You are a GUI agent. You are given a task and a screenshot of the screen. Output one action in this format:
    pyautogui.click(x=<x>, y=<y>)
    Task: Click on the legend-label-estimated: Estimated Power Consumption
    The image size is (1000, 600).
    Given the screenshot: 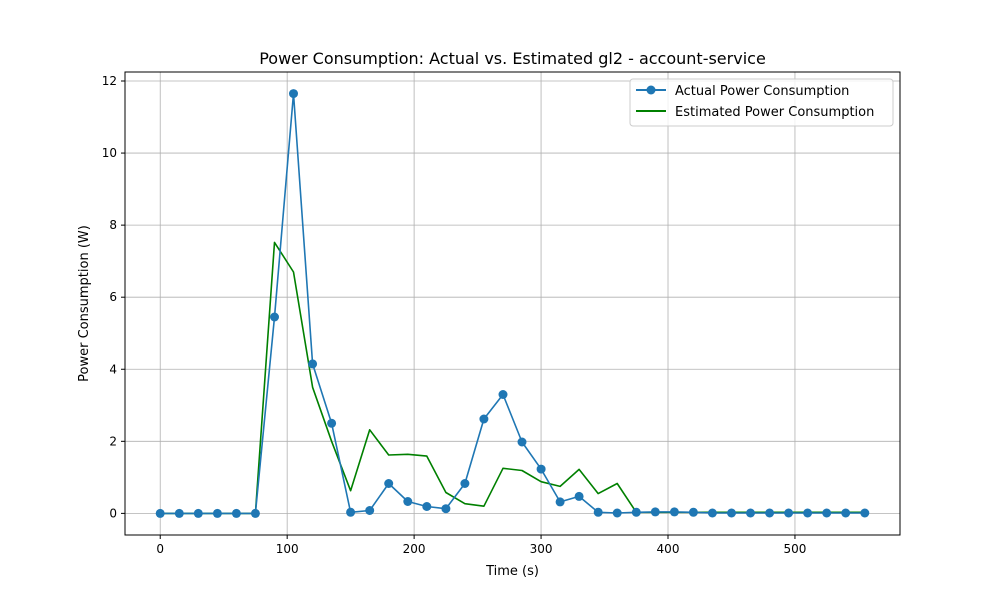 What is the action you would take?
    pyautogui.click(x=774, y=112)
    